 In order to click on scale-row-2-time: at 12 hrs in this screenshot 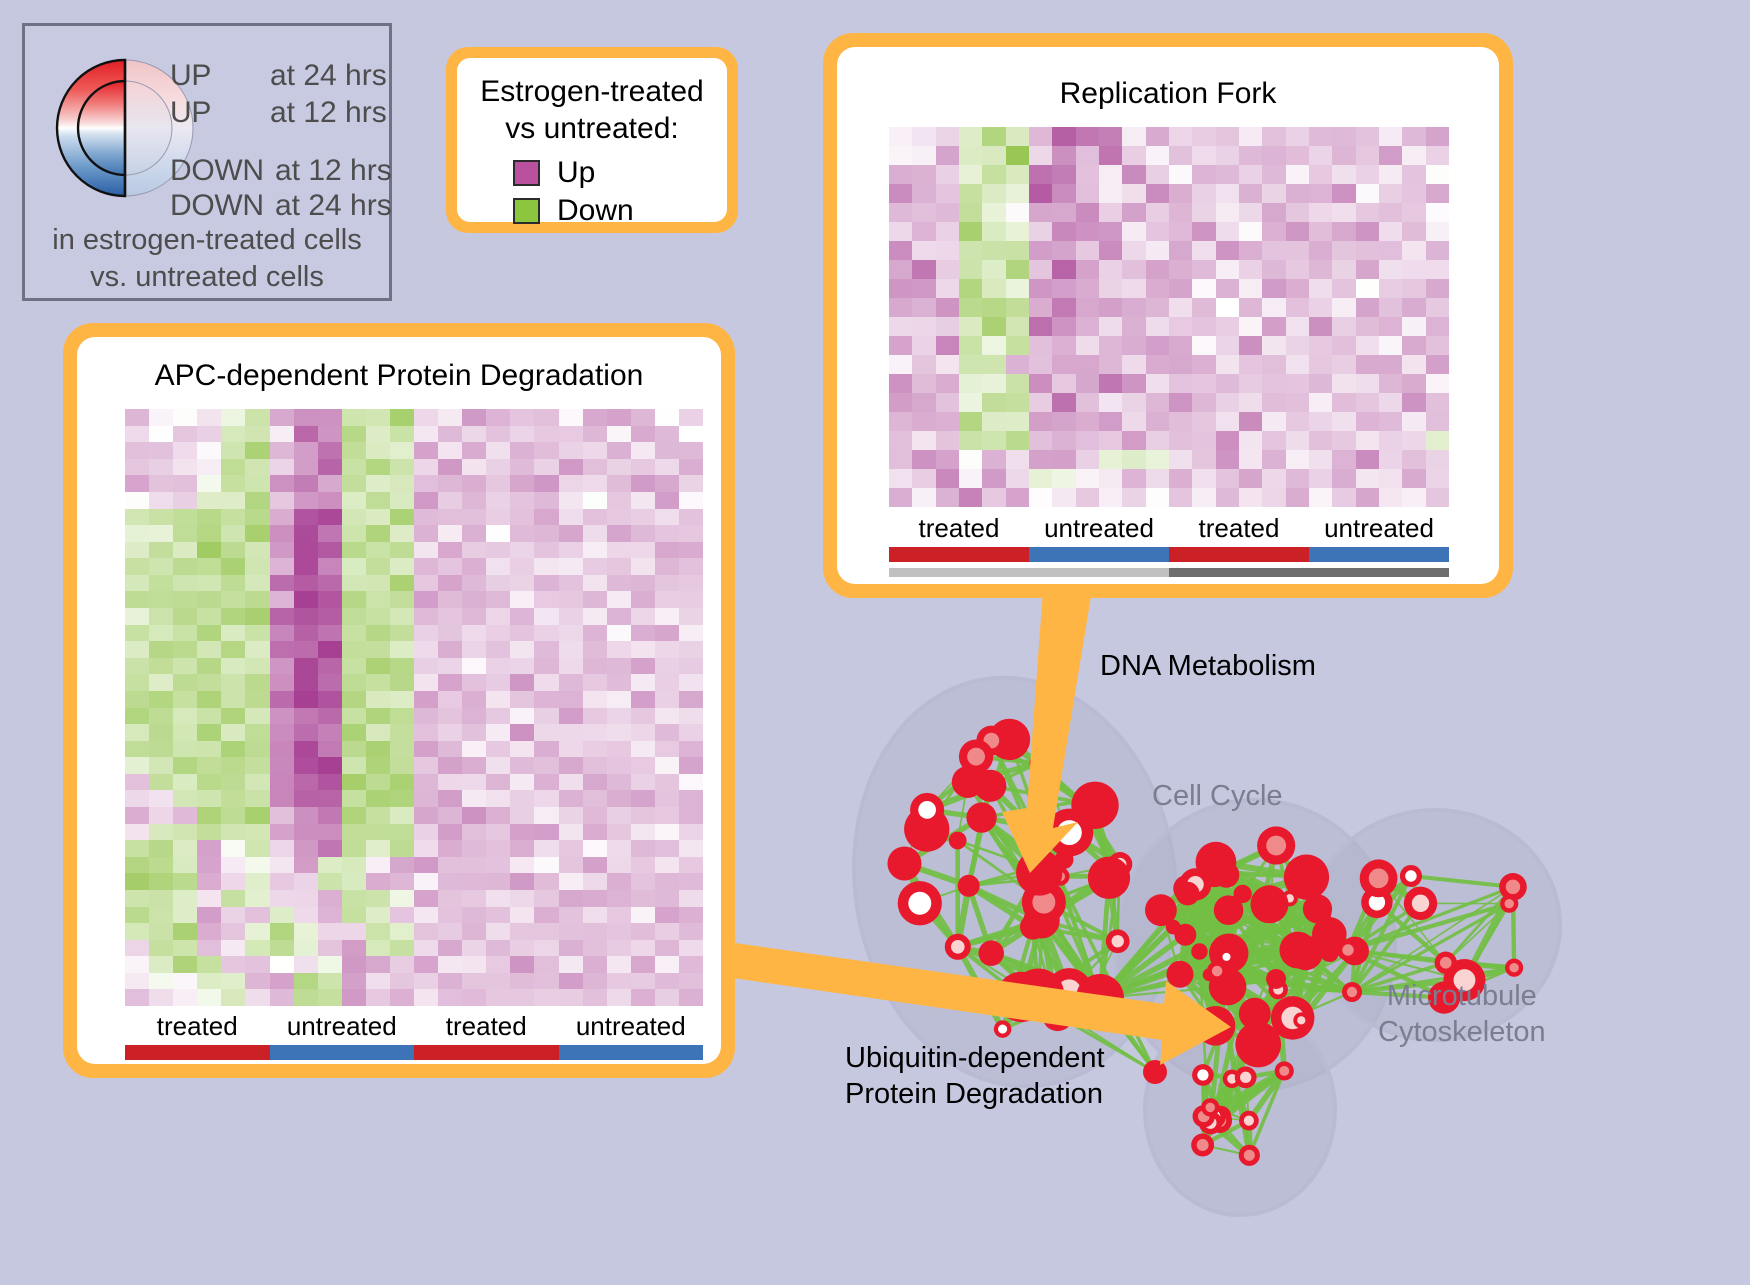, I will do `click(333, 171)`.